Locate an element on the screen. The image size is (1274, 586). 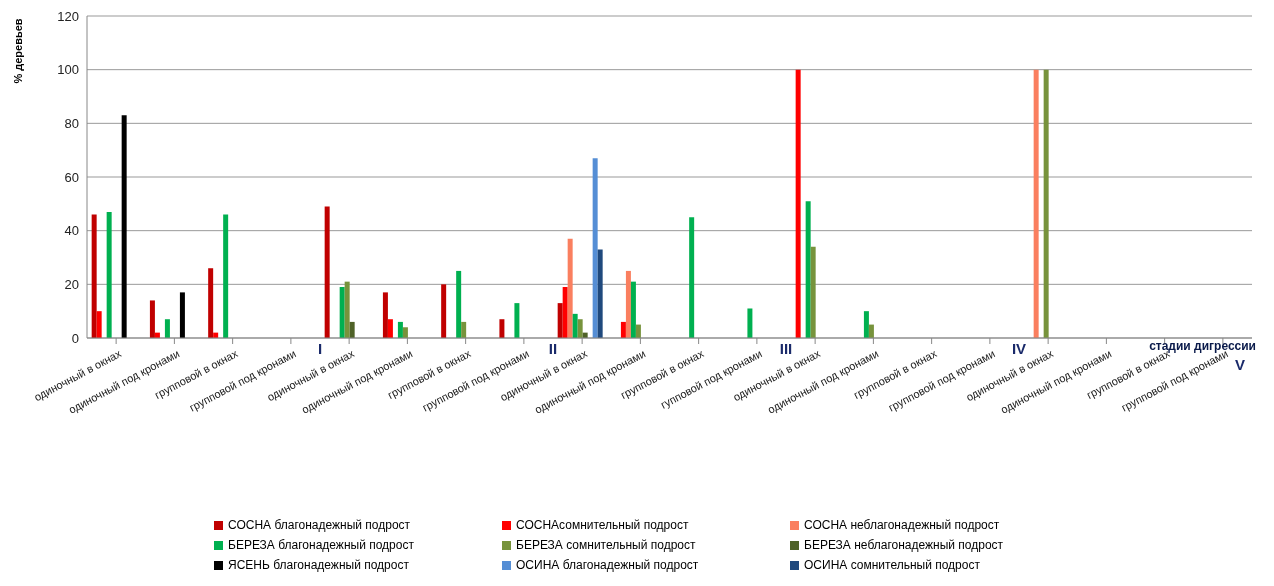
legend-label: БЕРЕЗА благонадежный подрост is located at coordinates (321, 545).